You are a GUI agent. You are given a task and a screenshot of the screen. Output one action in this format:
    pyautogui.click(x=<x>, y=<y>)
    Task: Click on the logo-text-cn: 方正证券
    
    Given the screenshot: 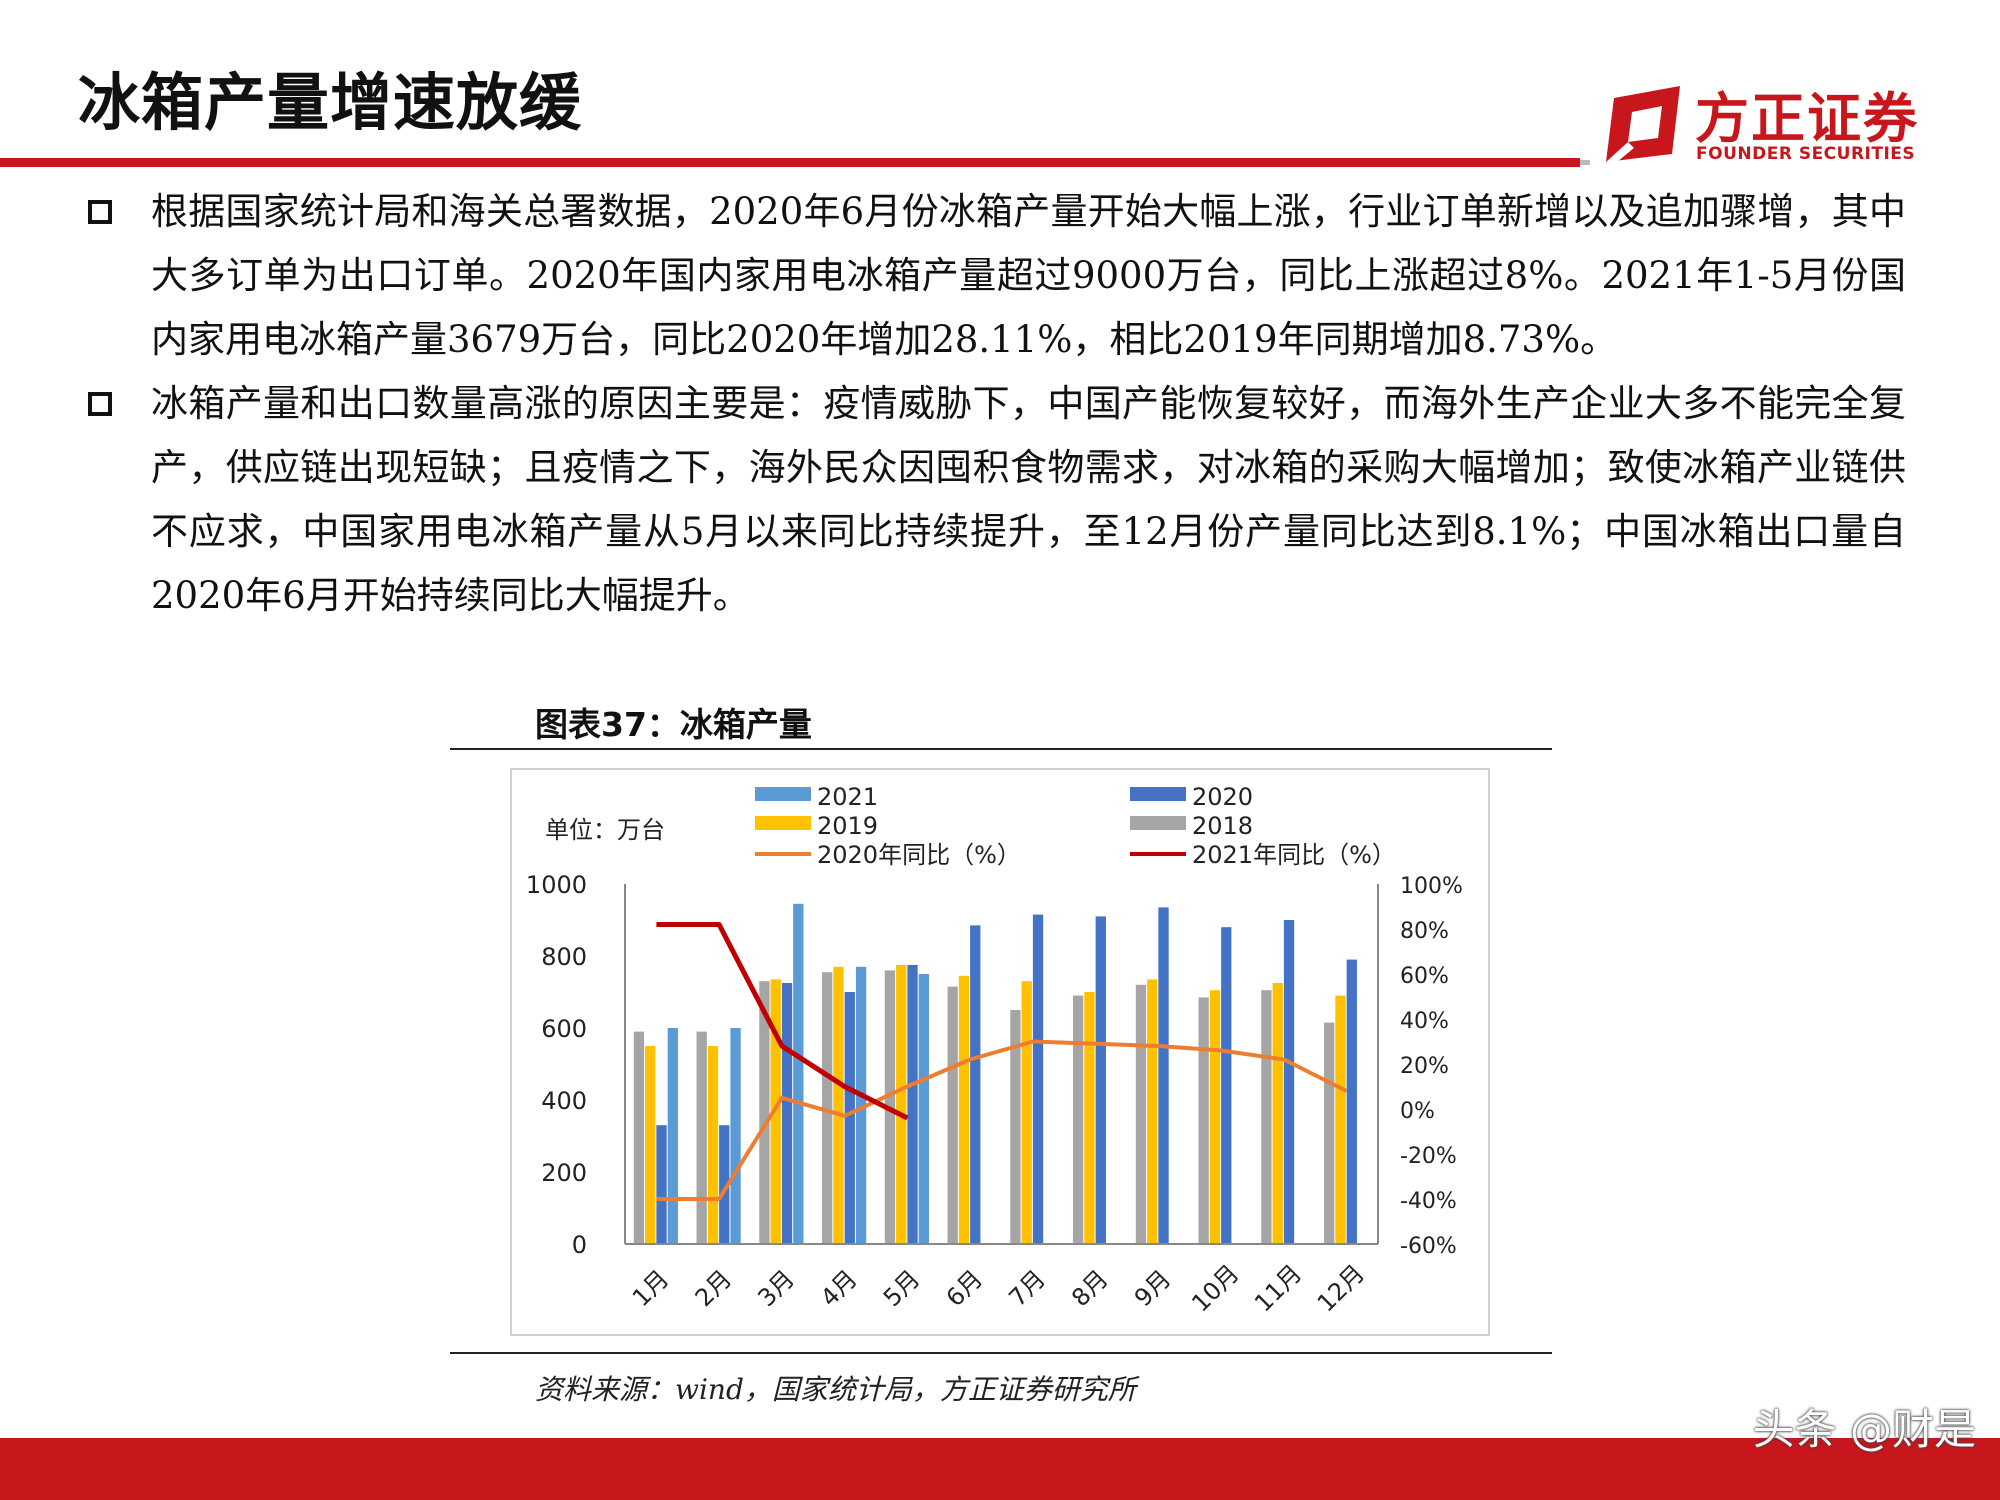 What is the action you would take?
    pyautogui.click(x=1807, y=118)
    